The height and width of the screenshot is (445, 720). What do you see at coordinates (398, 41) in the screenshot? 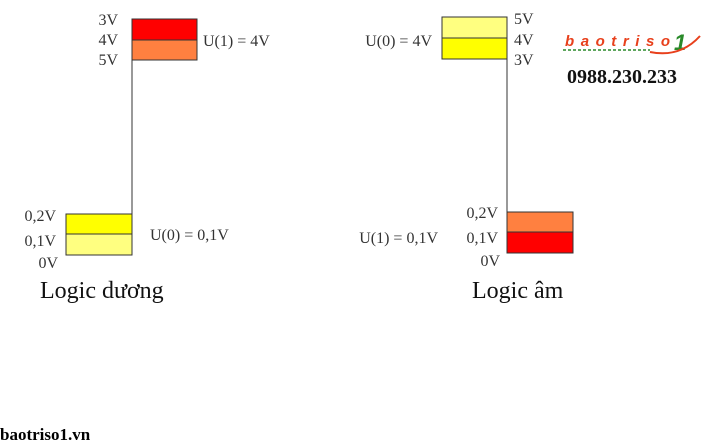
I see `high-level-label: U(0) = 4V` at bounding box center [398, 41].